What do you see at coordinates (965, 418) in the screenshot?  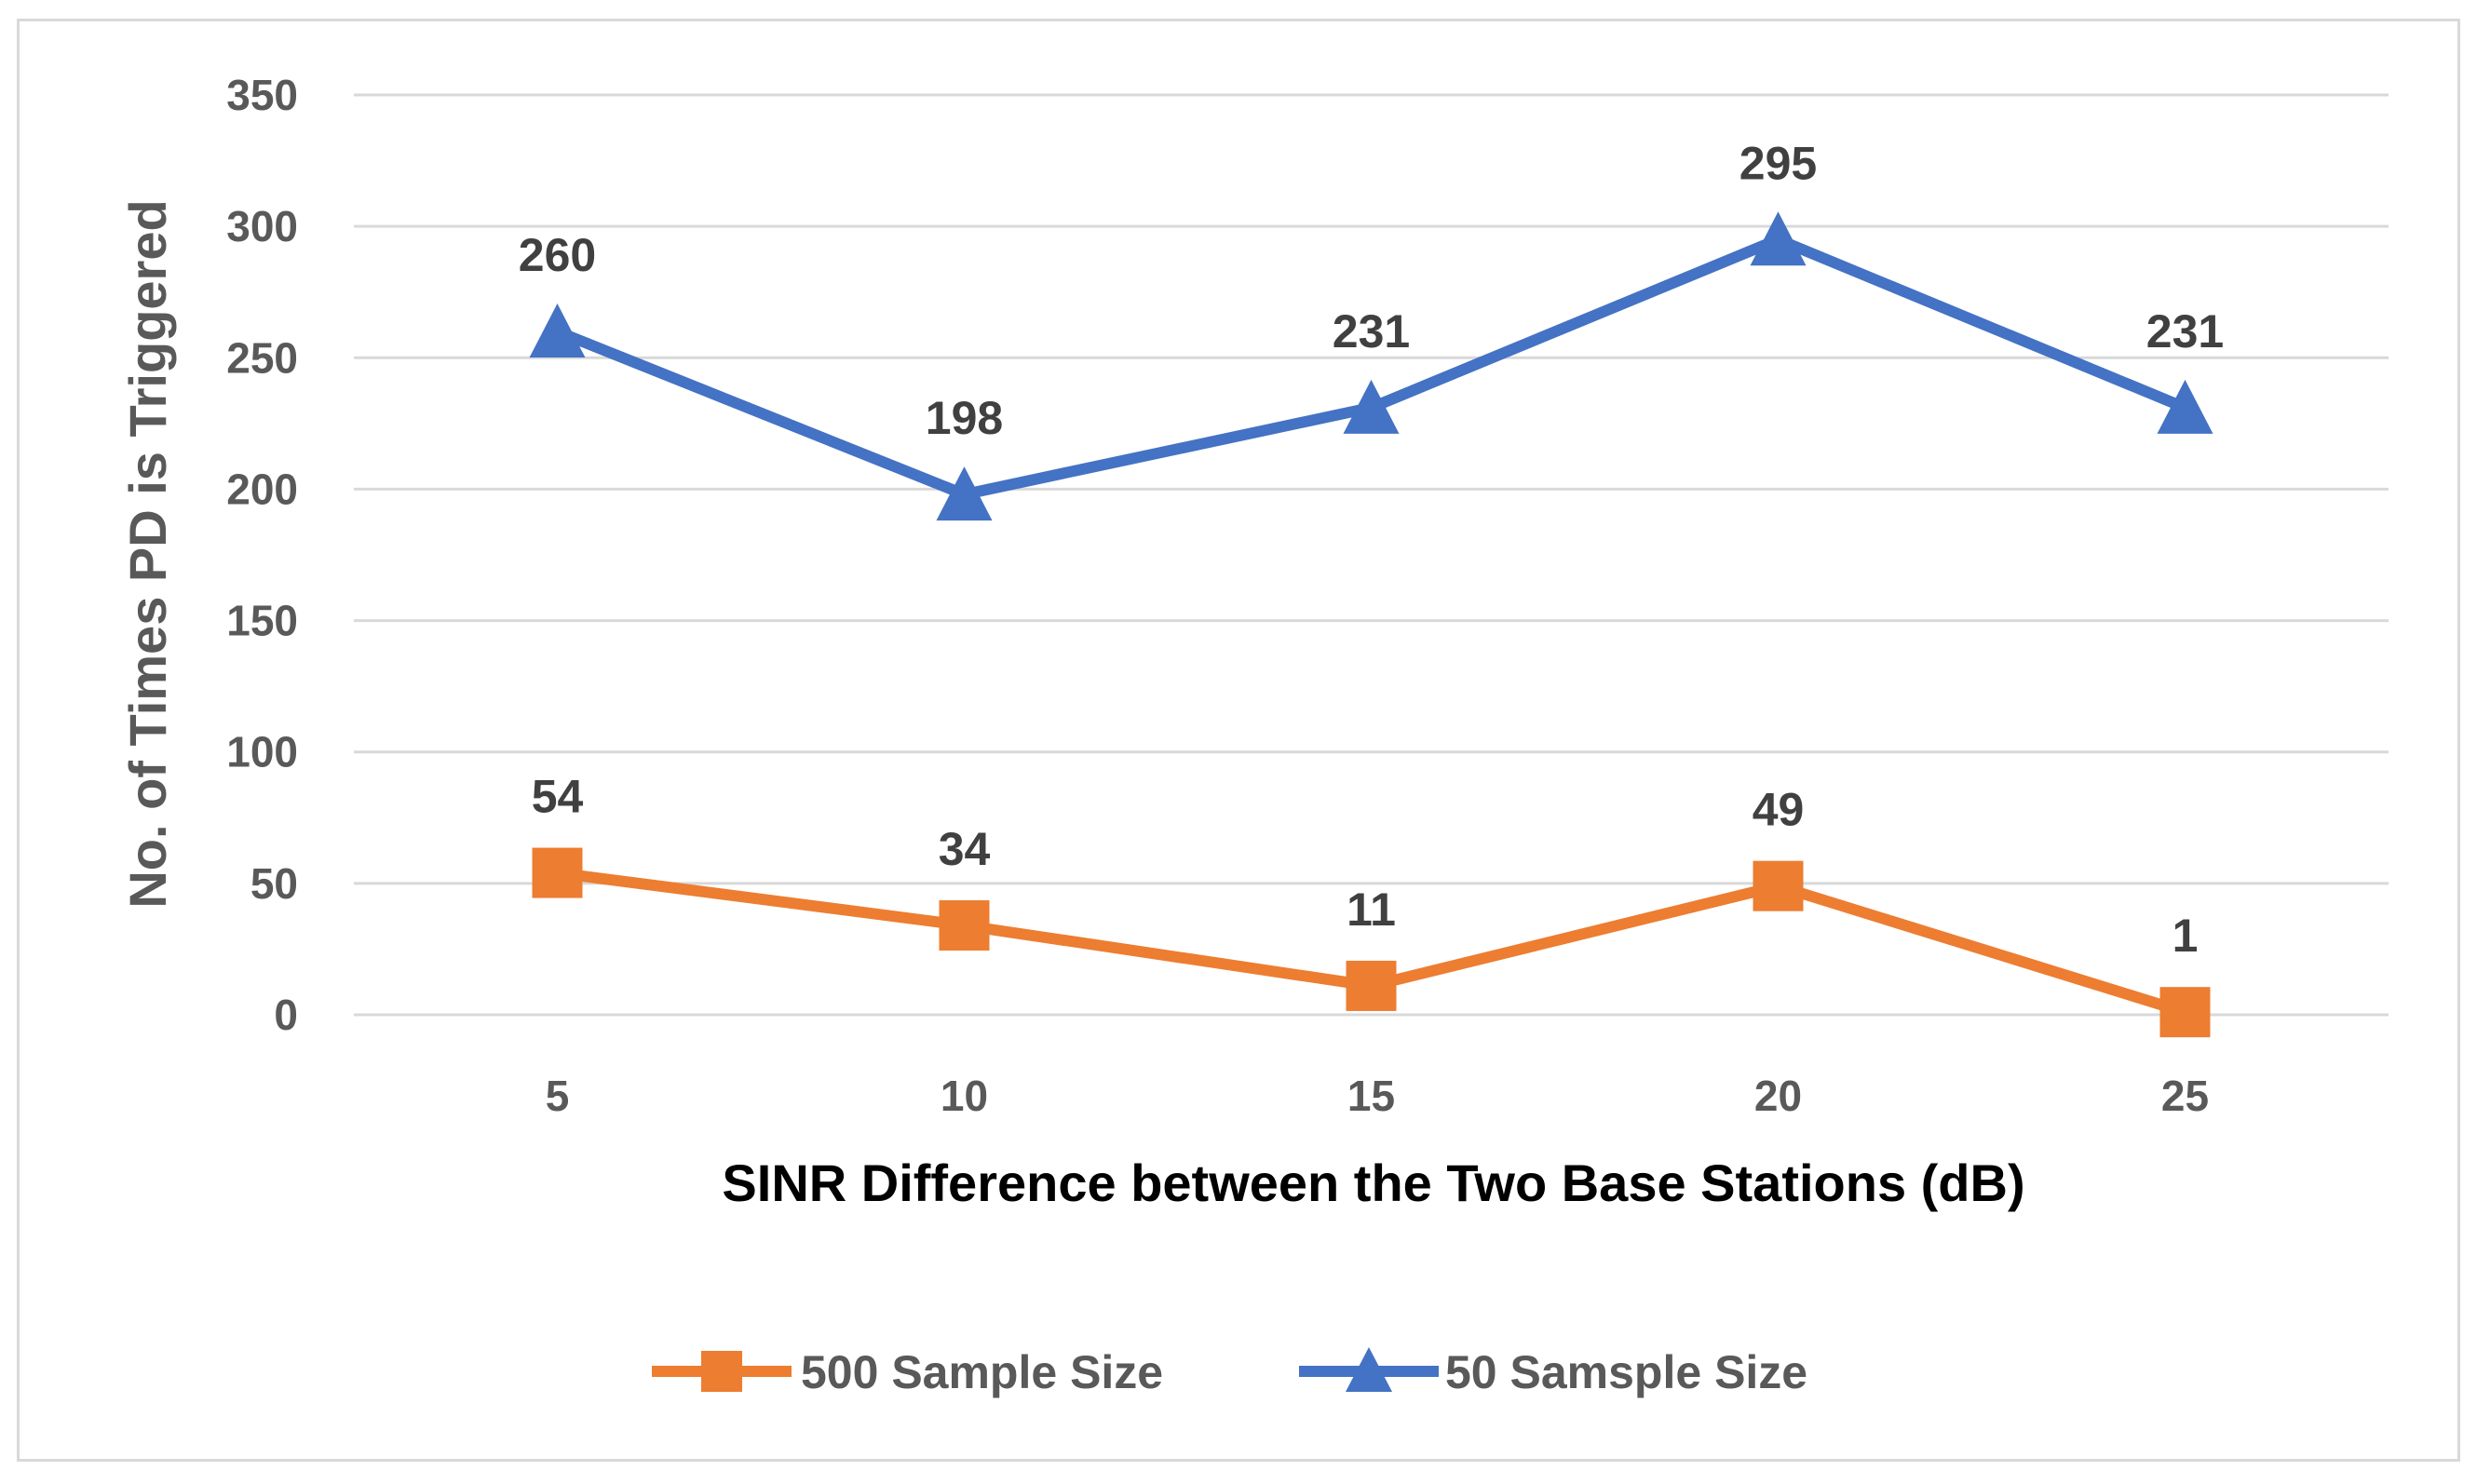 I see `data-label: 198` at bounding box center [965, 418].